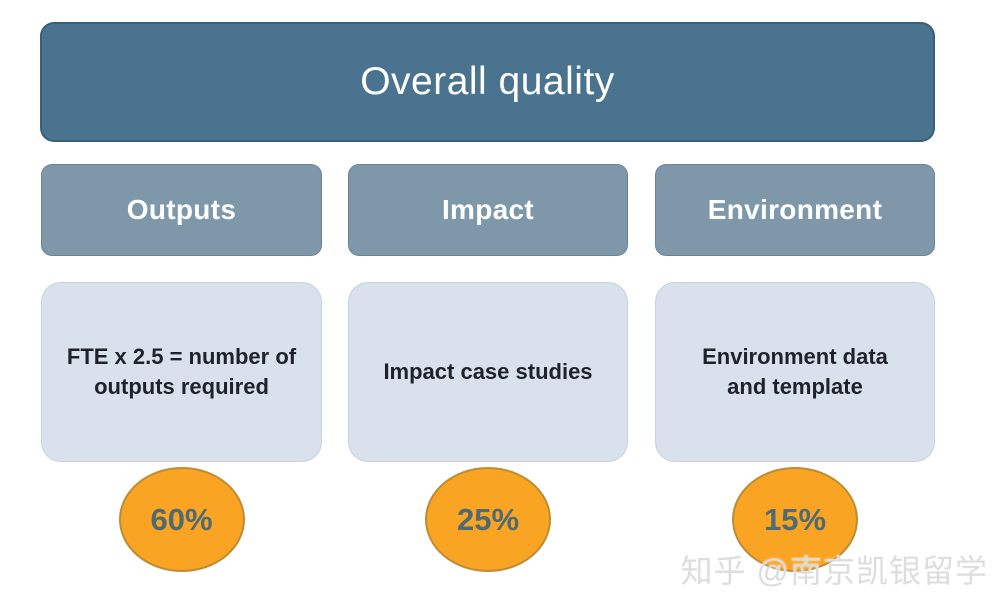  I want to click on outputs-description-box: FTE x 2.5 = number of outputs required, so click(181, 372).